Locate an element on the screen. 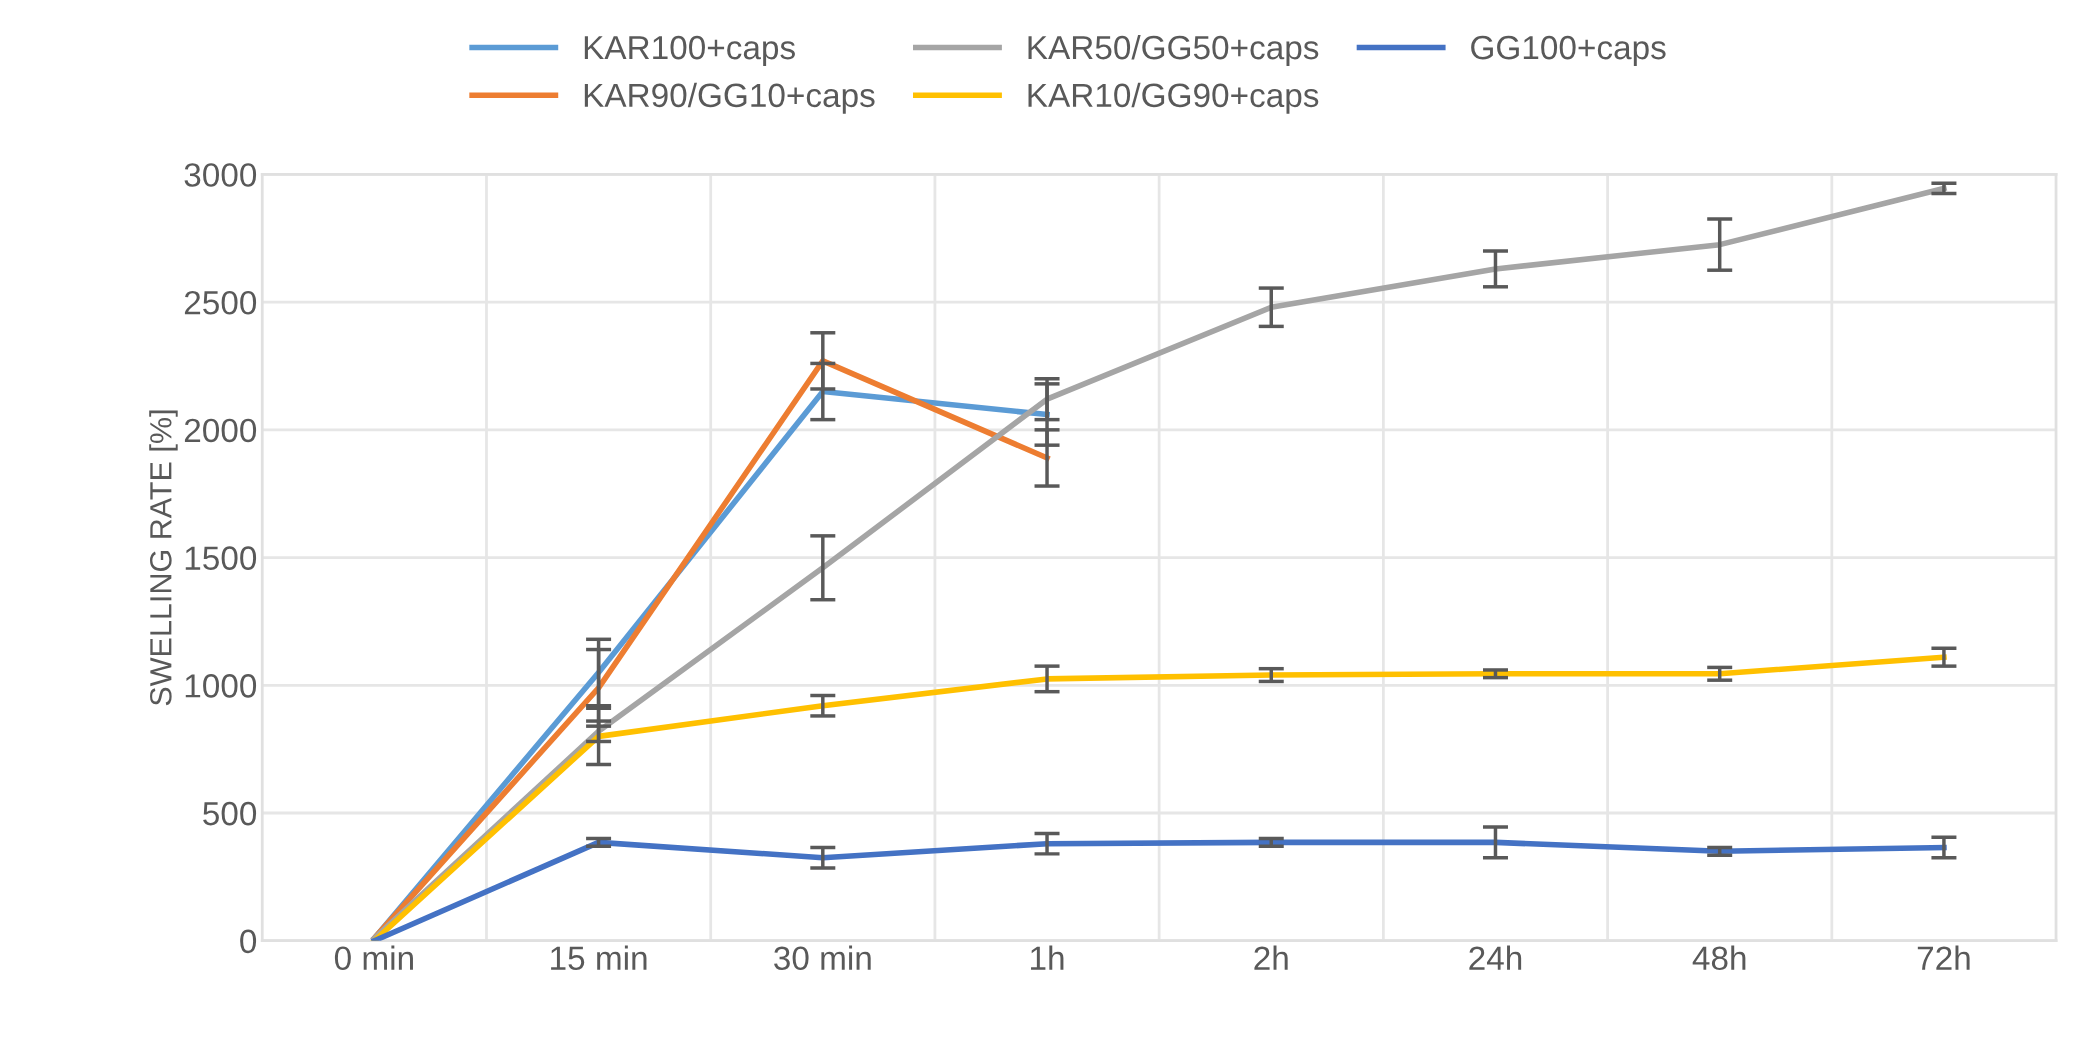 This screenshot has width=2098, height=1057. x-tick-label: 30 min is located at coordinates (822, 958).